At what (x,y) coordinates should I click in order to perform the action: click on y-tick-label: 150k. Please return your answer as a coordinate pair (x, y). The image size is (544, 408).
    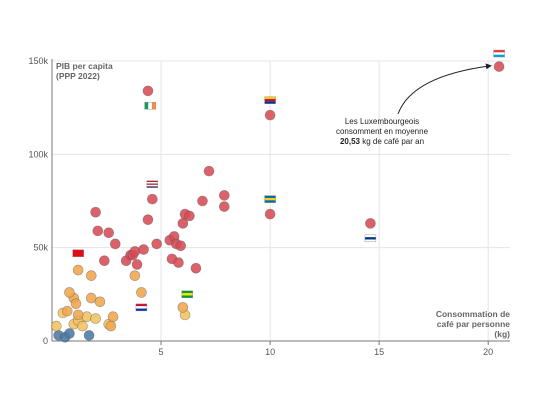
    Looking at the image, I should click on (38, 61).